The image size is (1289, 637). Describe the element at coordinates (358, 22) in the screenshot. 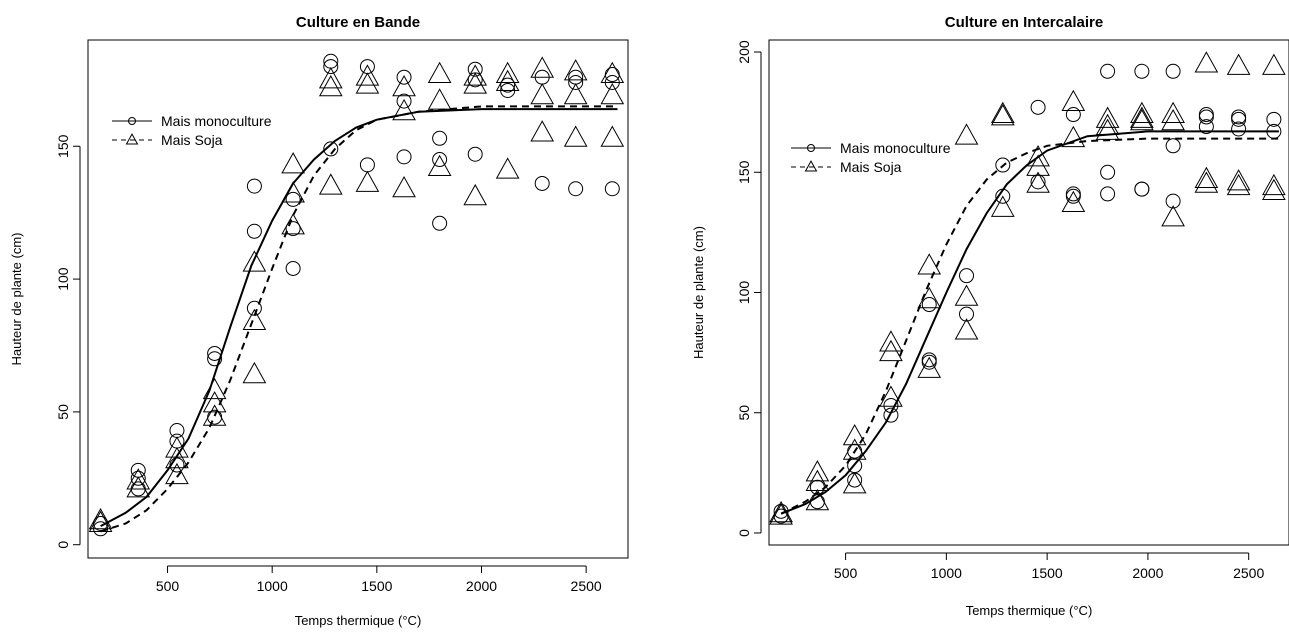

I see `chart-title: Culture en Bande` at that location.